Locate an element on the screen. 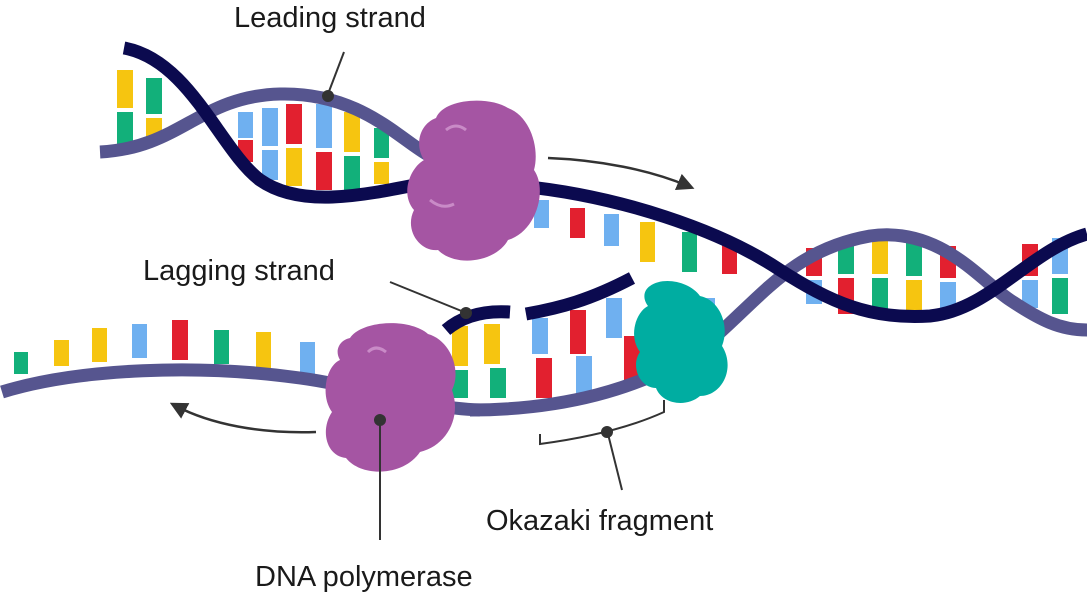 This screenshot has height=609, width=1087. label-lagging-strand: Lagging strand is located at coordinates (239, 271).